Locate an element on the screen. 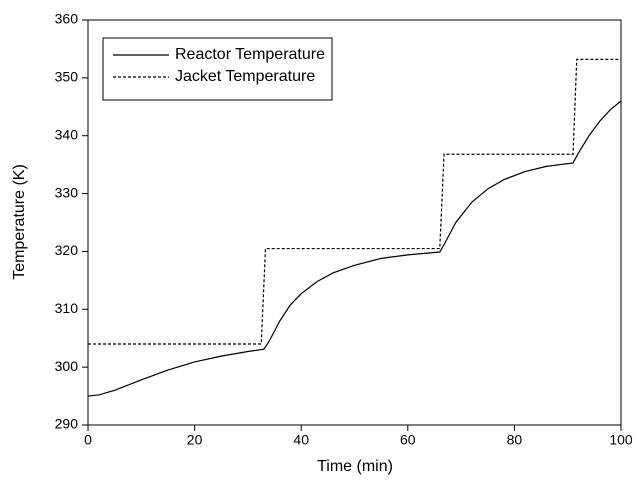 This screenshot has height=484, width=635. x-tick-label: 0 is located at coordinates (88, 440).